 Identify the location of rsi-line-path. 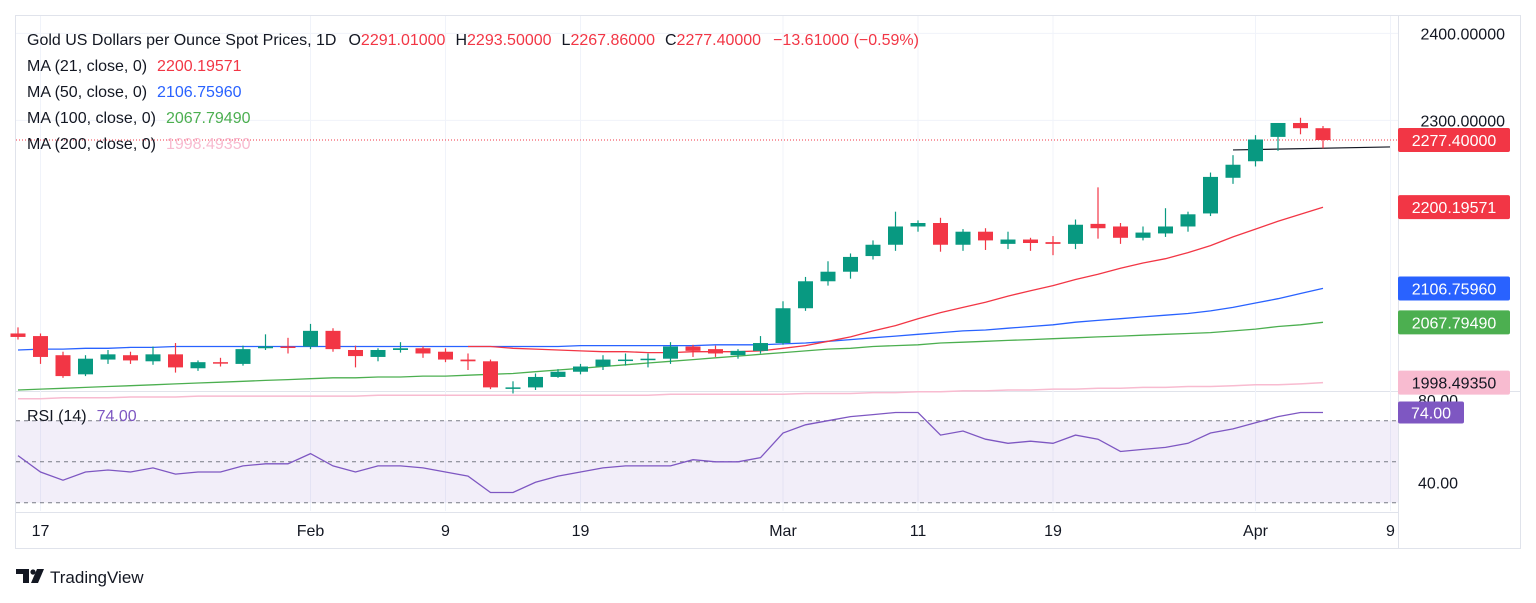
(670, 452).